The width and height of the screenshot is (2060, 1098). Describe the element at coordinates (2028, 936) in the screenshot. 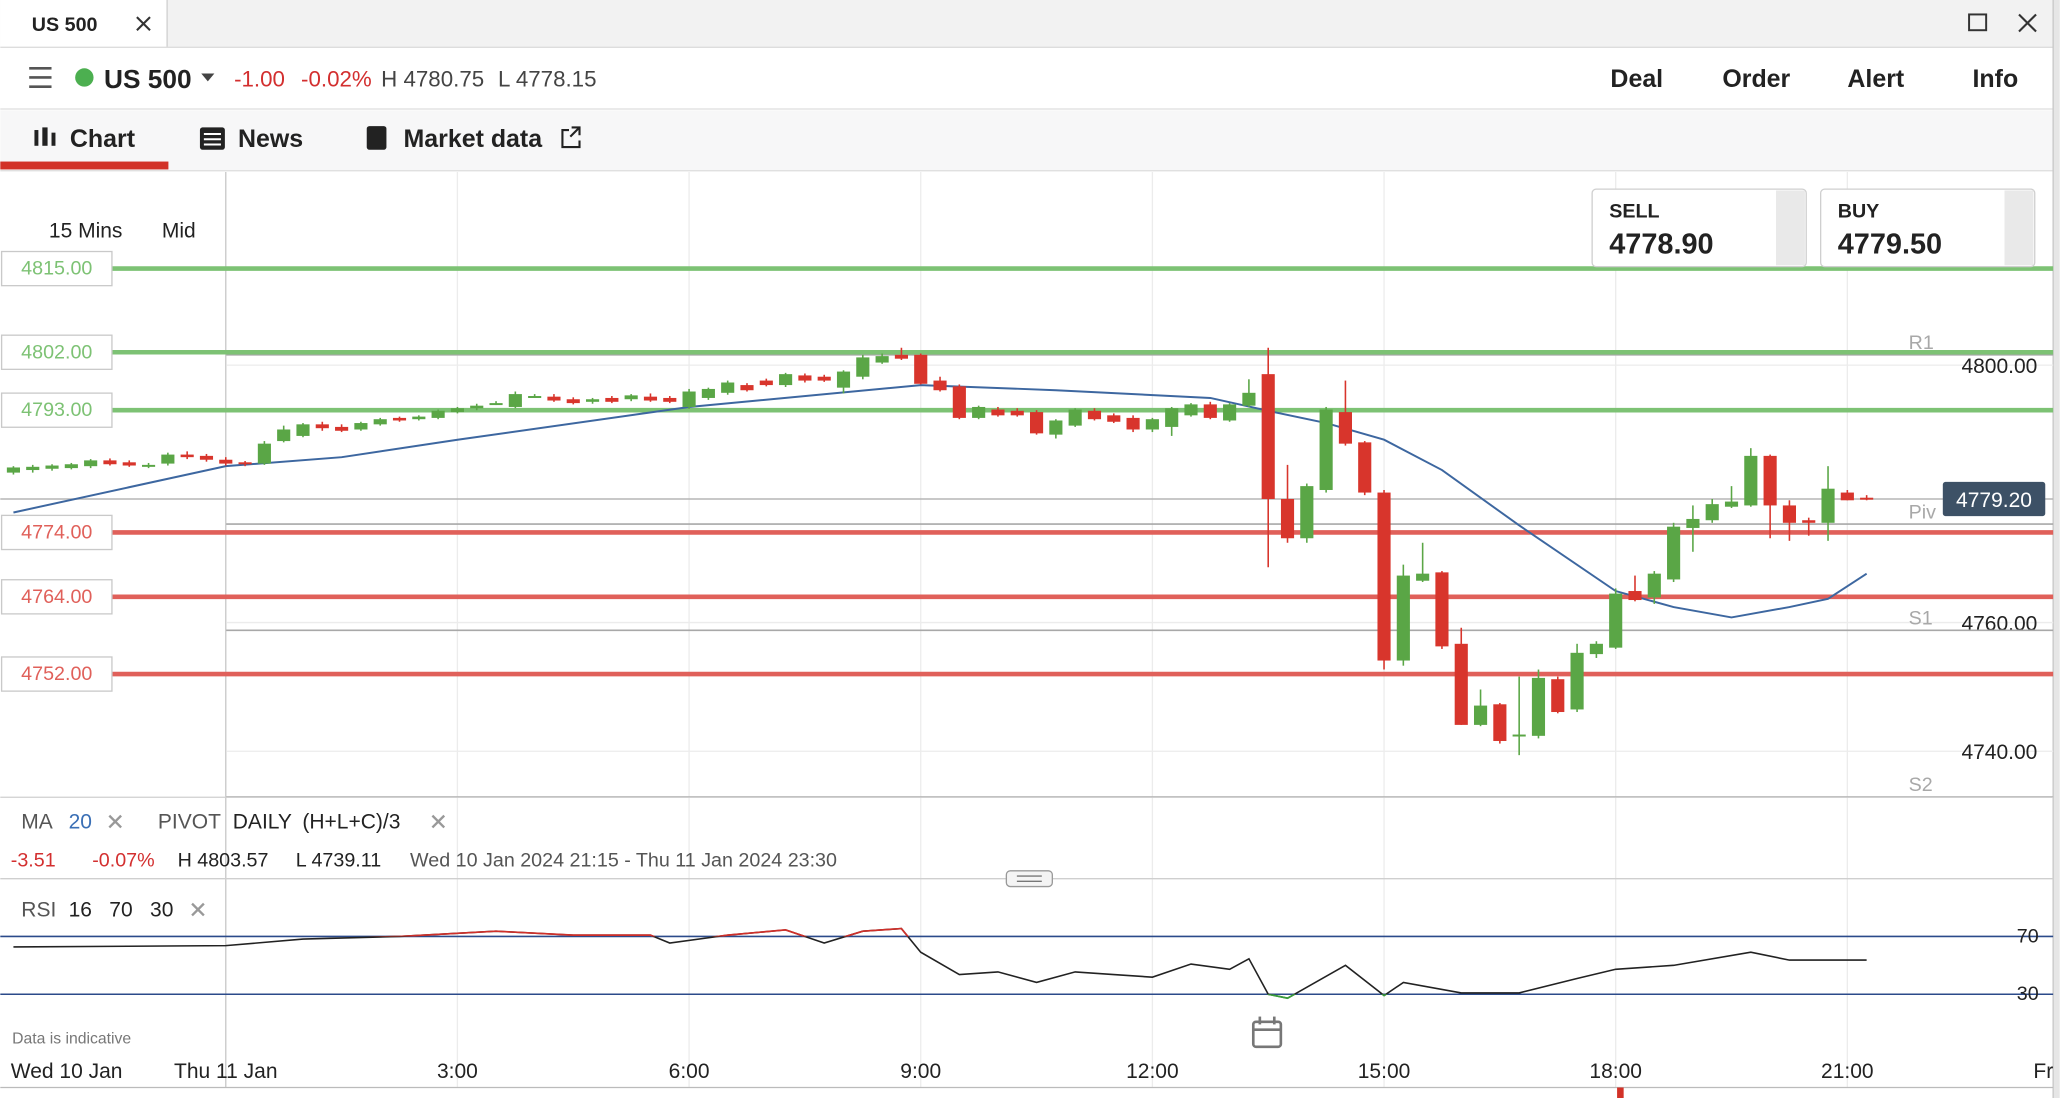

I see `rsi-tick-label: 70` at that location.